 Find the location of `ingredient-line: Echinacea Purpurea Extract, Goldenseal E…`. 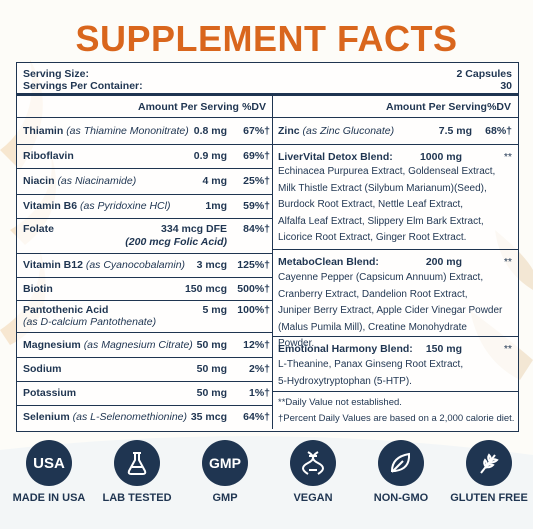

ingredient-line: Echinacea Purpurea Extract, Goldenseal E… is located at coordinates (387, 171).